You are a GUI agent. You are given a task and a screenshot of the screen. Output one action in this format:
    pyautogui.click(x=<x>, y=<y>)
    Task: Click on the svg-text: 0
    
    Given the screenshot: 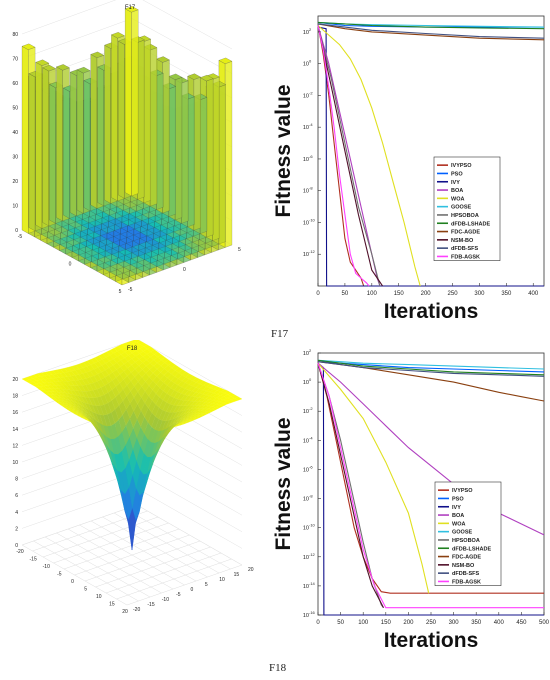 What is the action you would take?
    pyautogui.click(x=310, y=61)
    